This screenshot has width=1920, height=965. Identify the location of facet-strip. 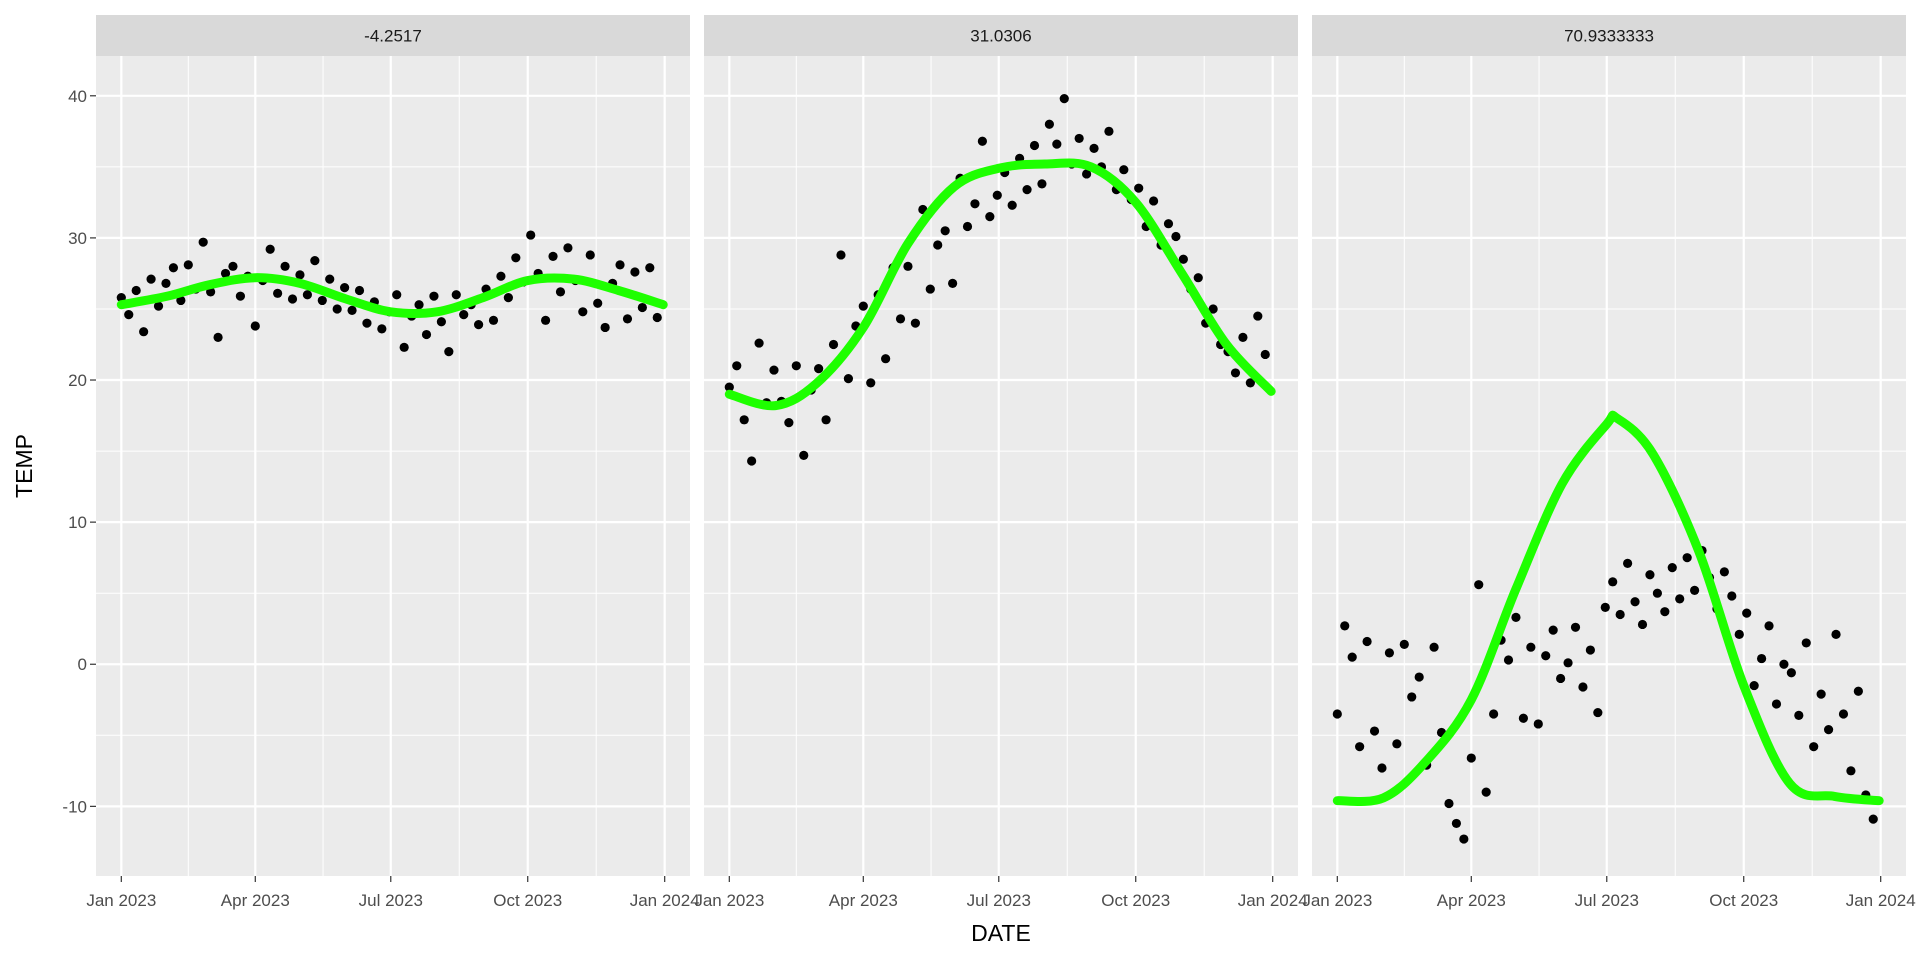
(1609, 35).